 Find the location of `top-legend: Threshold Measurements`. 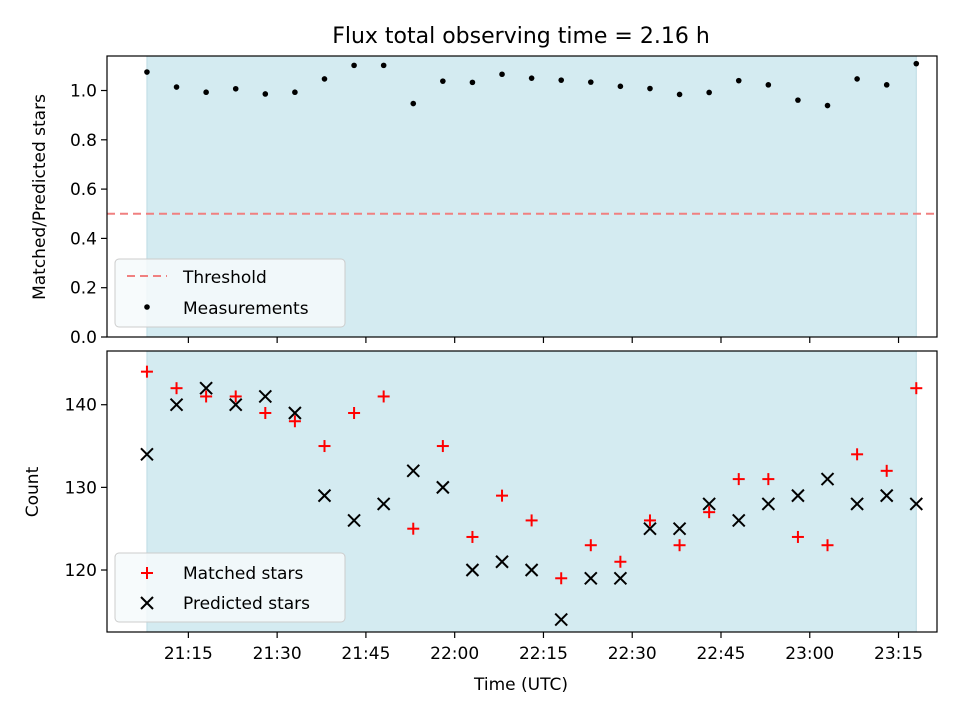

top-legend: Threshold Measurements is located at coordinates (230, 293).